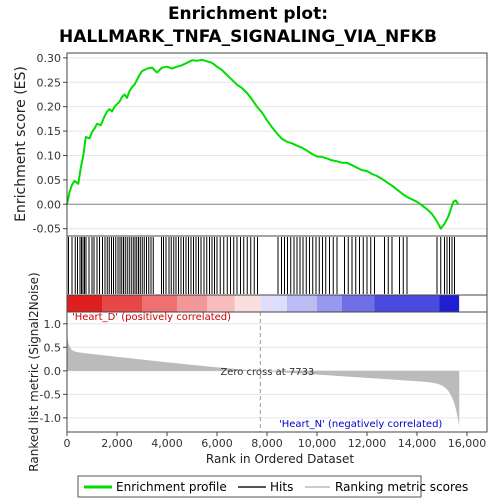  What do you see at coordinates (50, 418) in the screenshot?
I see `metric-y-tick-label: -1.0` at bounding box center [50, 418].